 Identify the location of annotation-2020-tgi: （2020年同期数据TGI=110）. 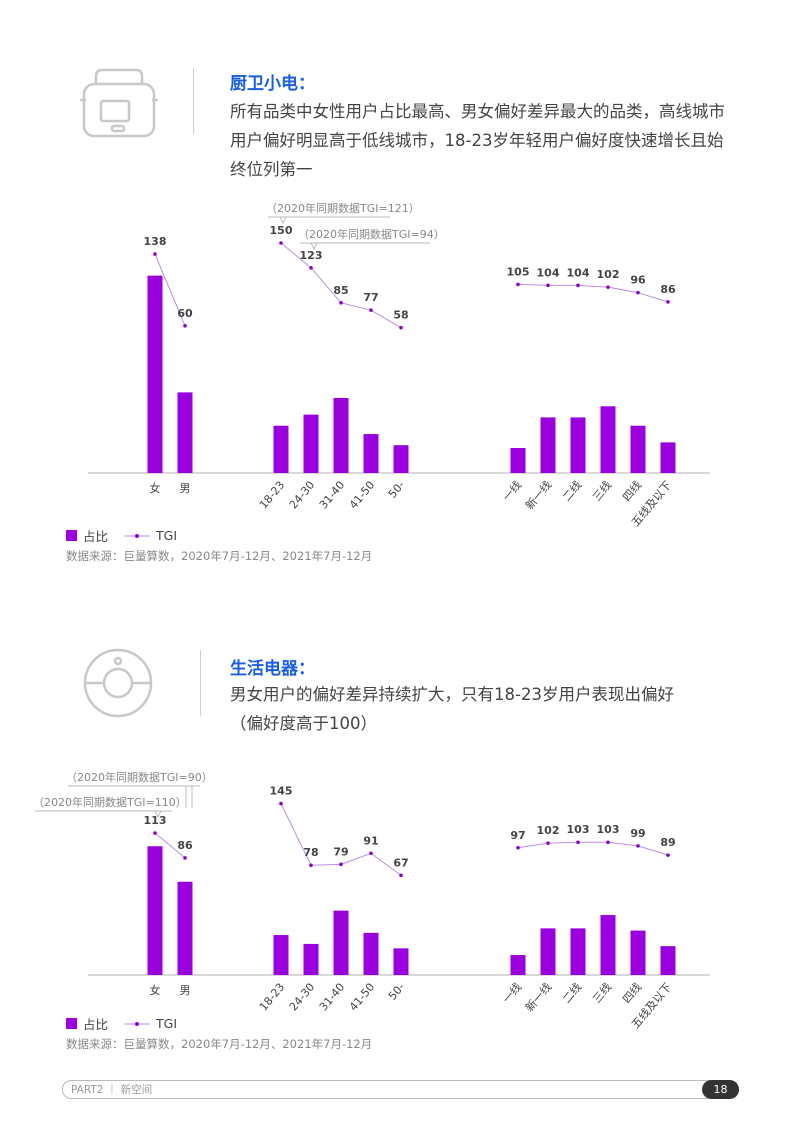
(110, 802).